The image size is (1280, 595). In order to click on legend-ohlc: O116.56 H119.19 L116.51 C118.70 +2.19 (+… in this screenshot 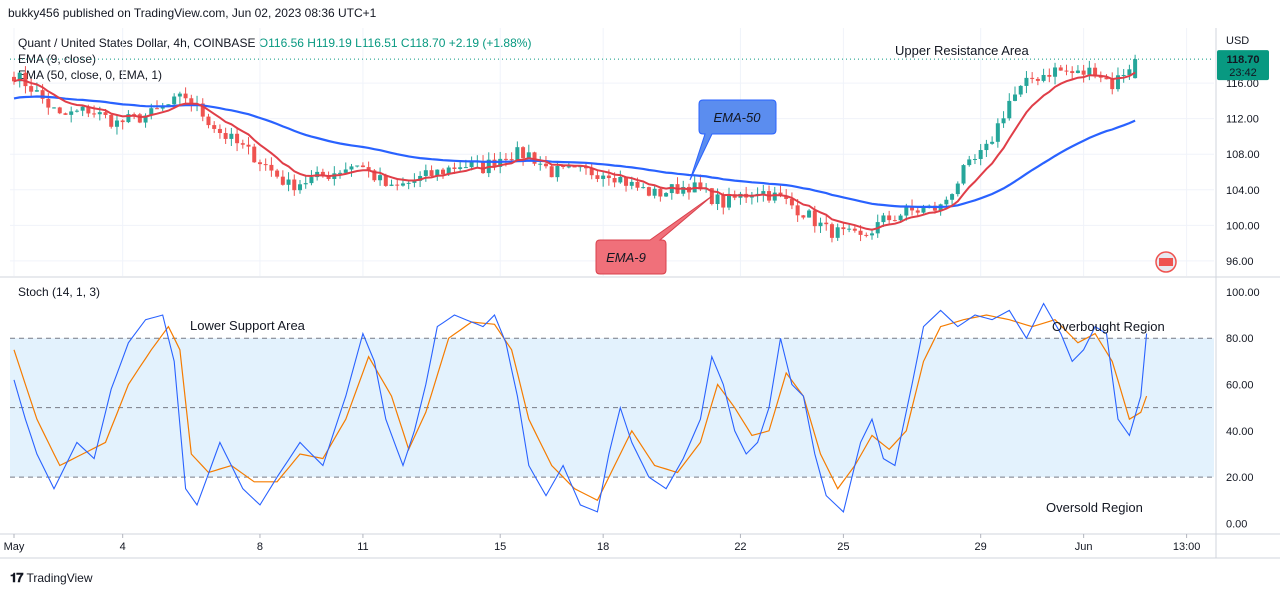, I will do `click(395, 43)`.